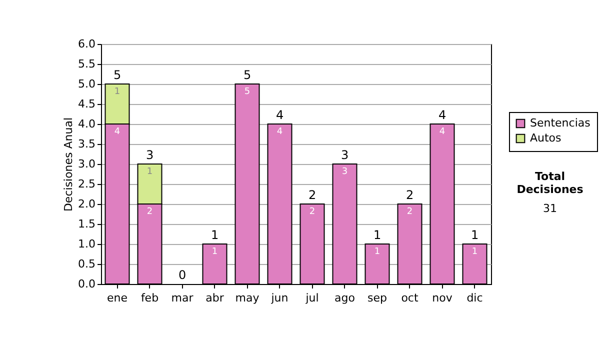 The width and height of the screenshot is (600, 340). I want to click on y-tick-label: 3.5, so click(87, 144).